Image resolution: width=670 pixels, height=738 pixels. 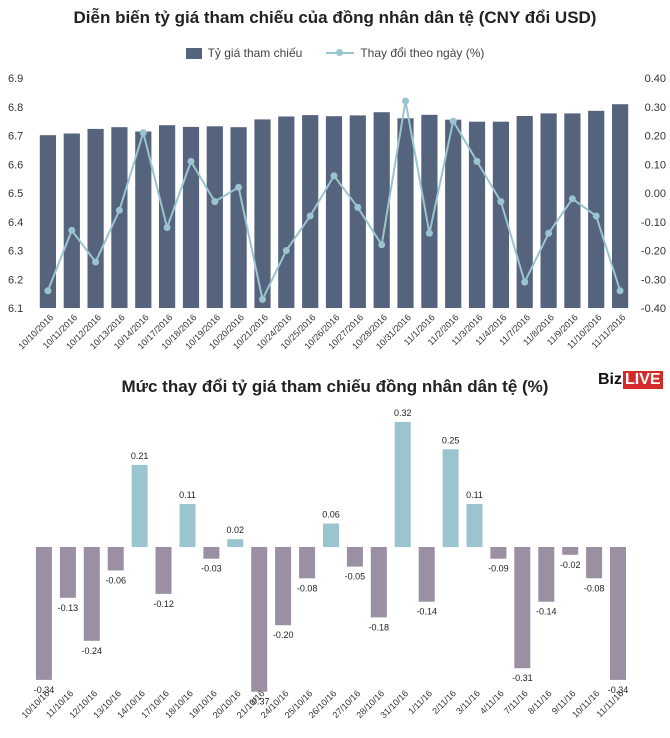 I want to click on line-swatch-icon, so click(x=340, y=53).